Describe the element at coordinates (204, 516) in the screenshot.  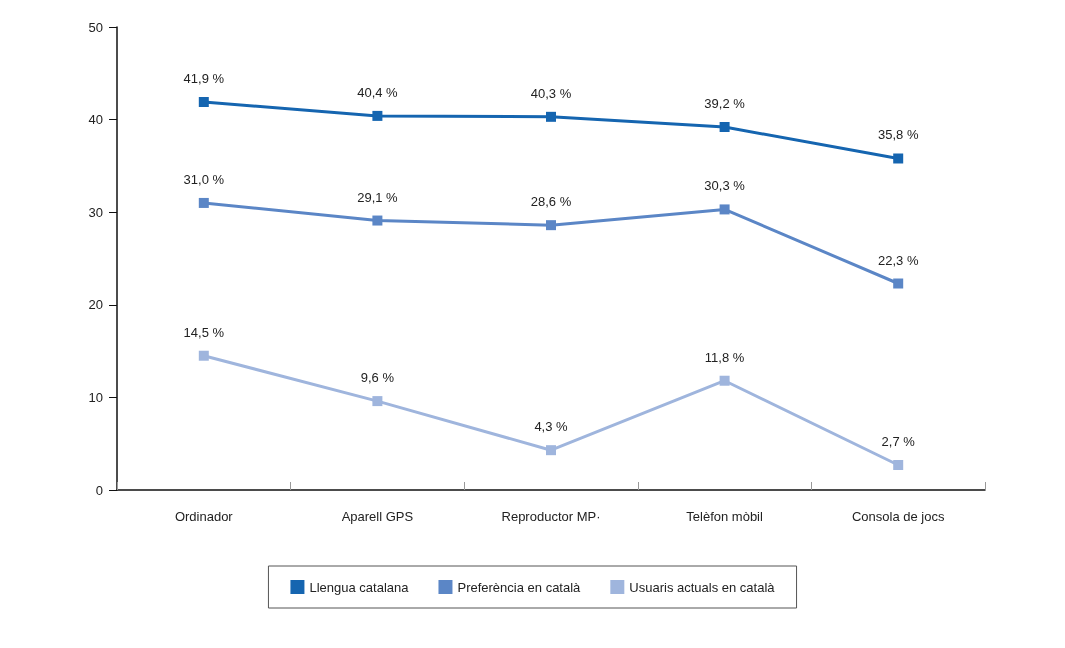
I see `x-tick-label: Ordinador` at that location.